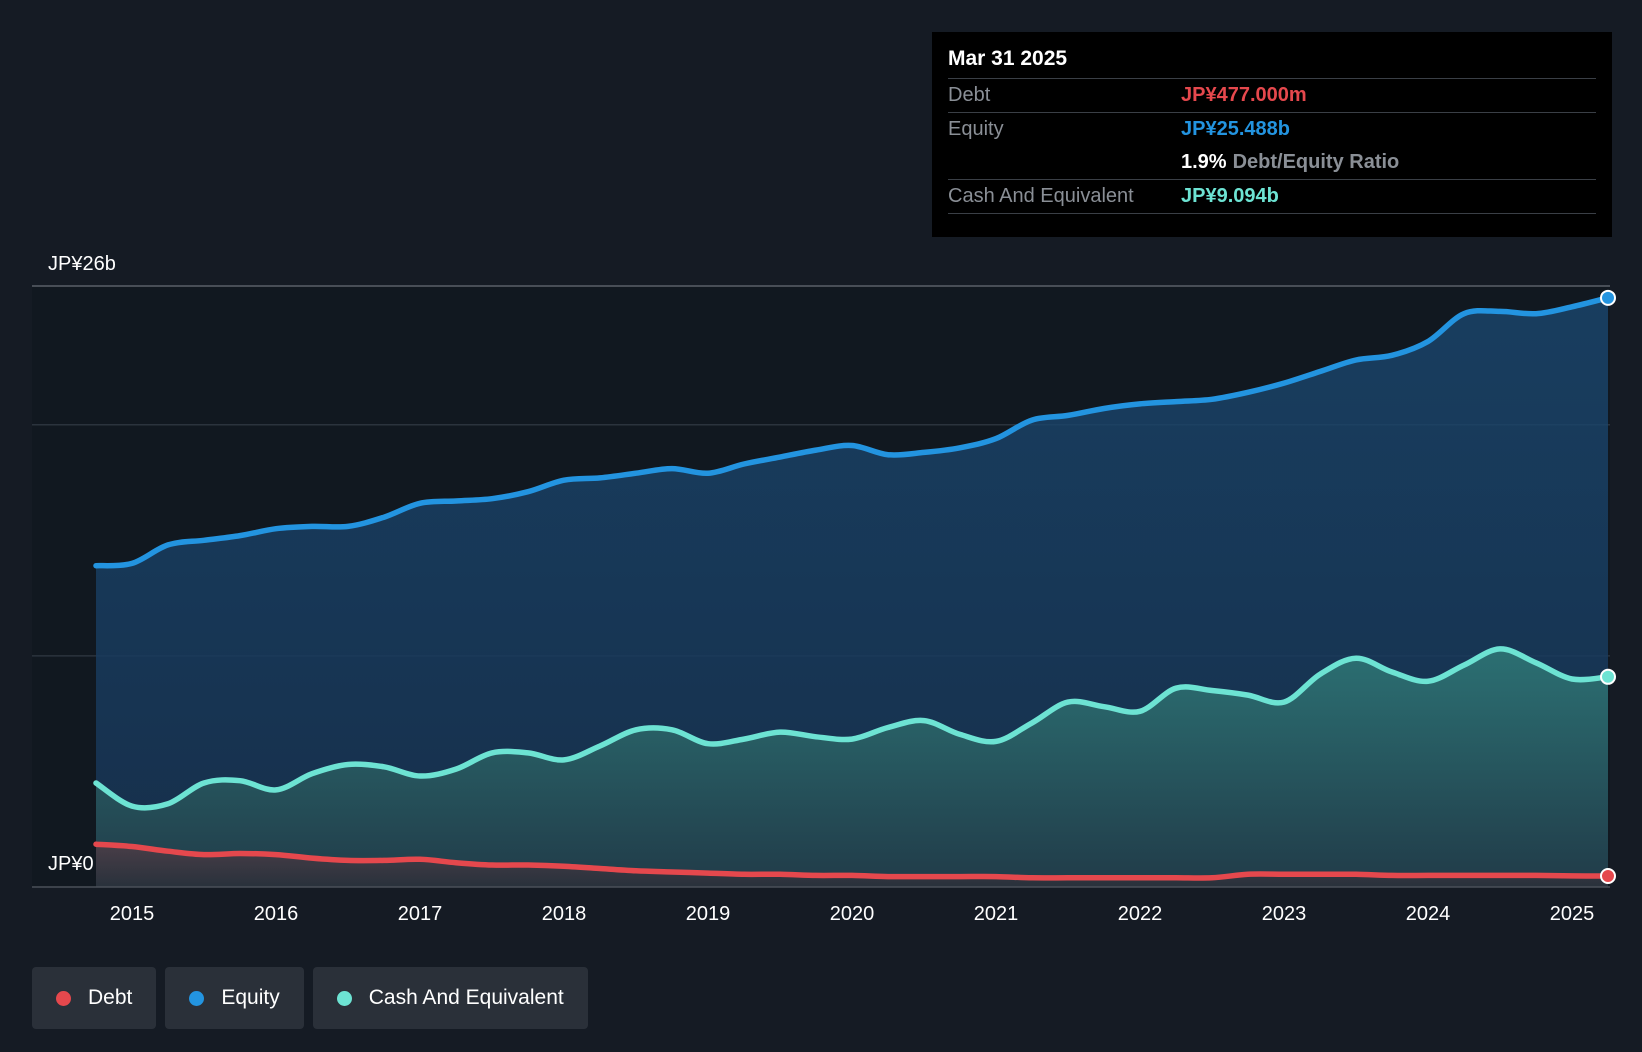  I want to click on x-tick-label: 2021, so click(996, 914).